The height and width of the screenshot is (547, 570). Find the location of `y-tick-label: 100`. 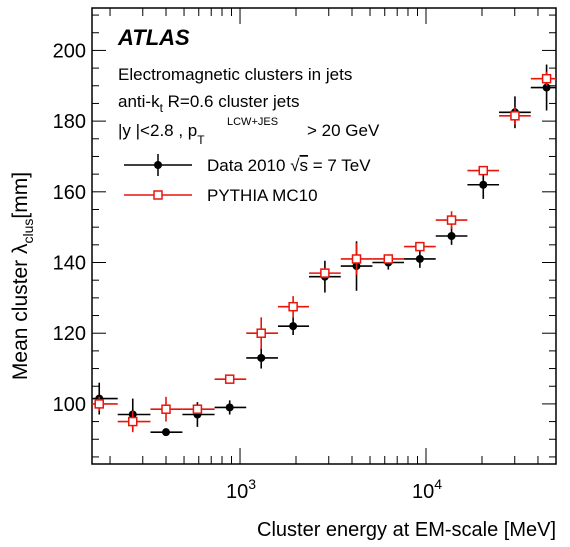

y-tick-label: 100 is located at coordinates (69, 405).